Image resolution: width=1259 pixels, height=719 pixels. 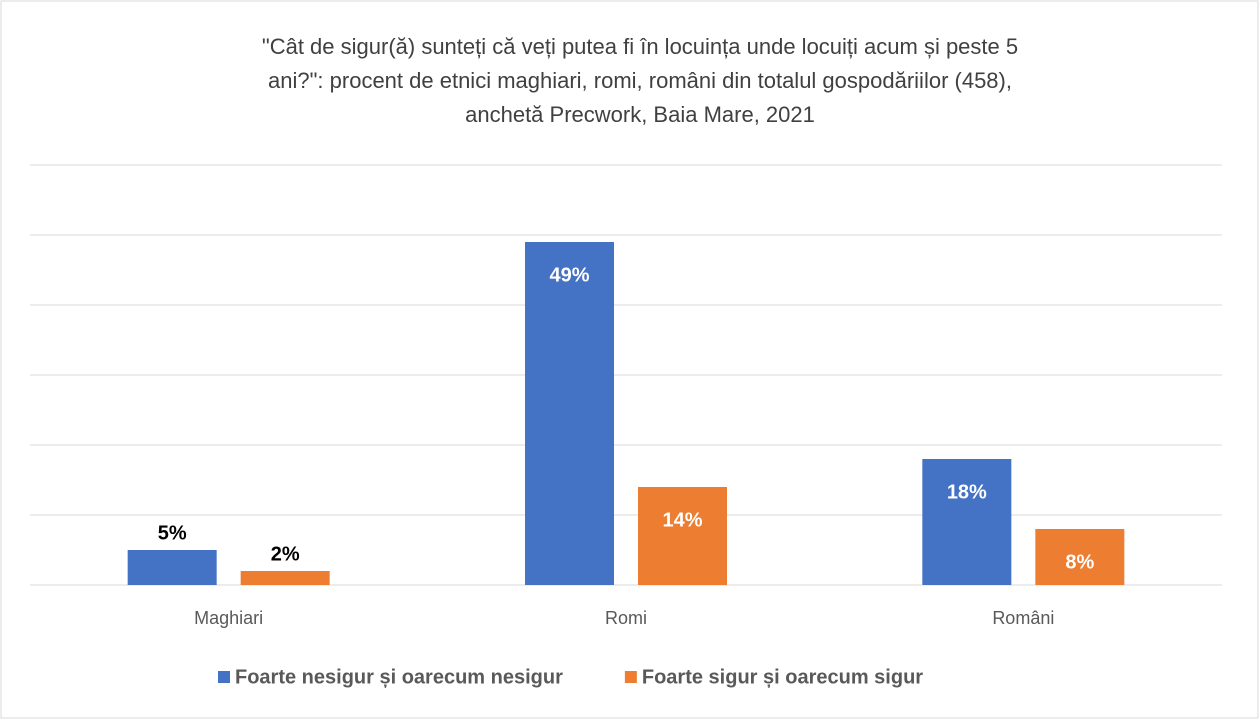 I want to click on chart-title: anchetă Precwork, Baia Mare, 2021, so click(x=640, y=114).